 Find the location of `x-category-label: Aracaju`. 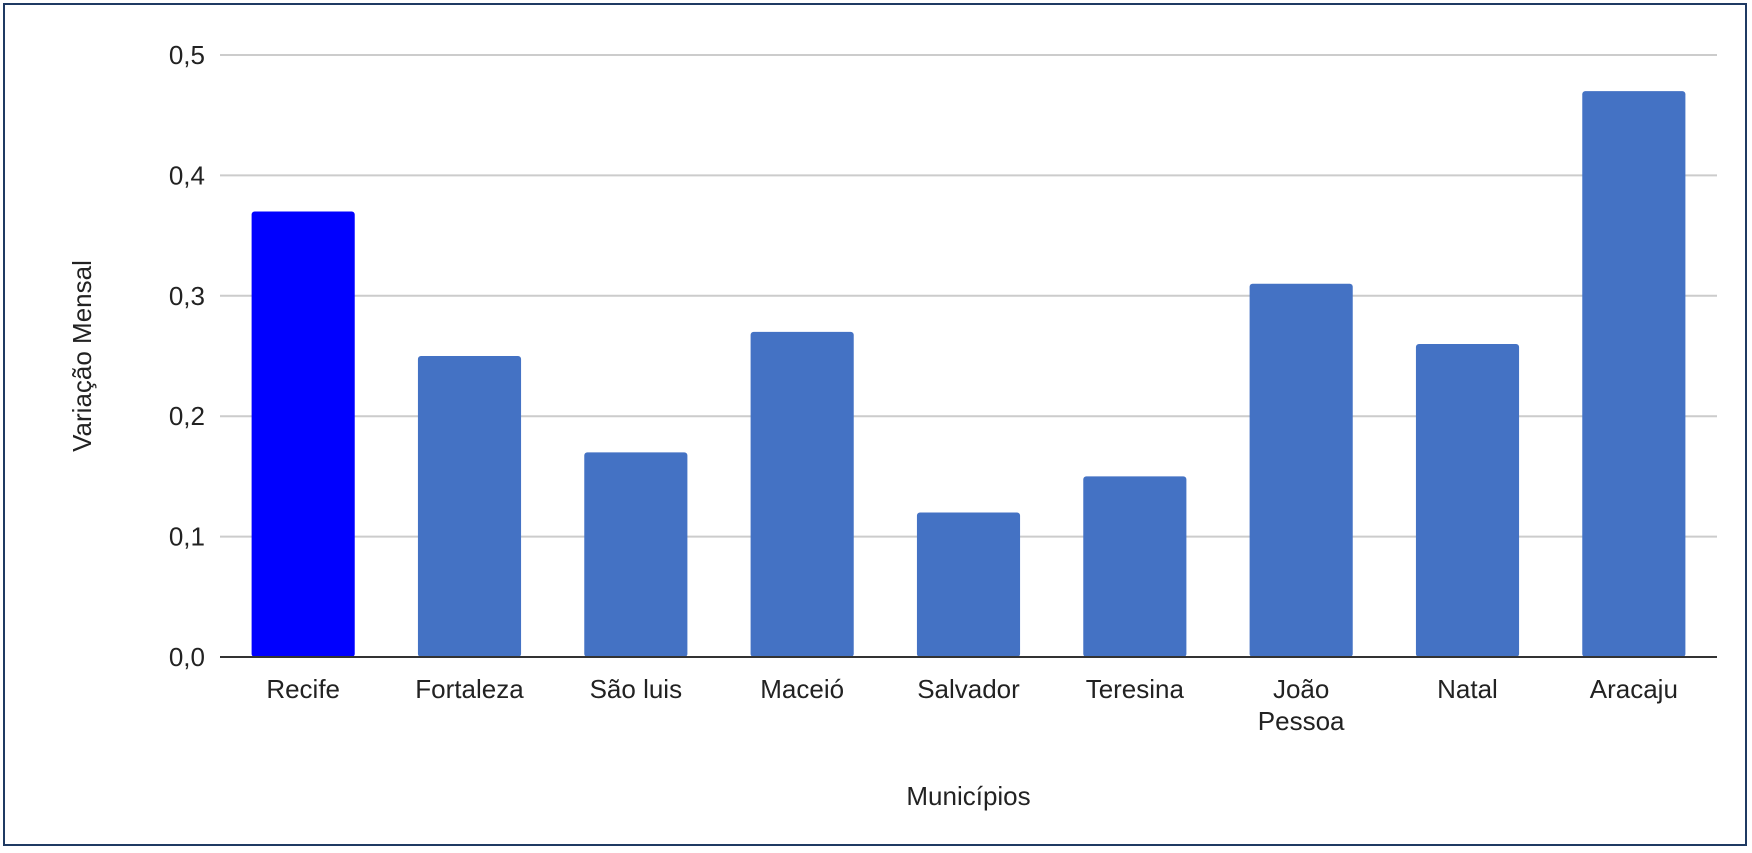

x-category-label: Aracaju is located at coordinates (1634, 689).